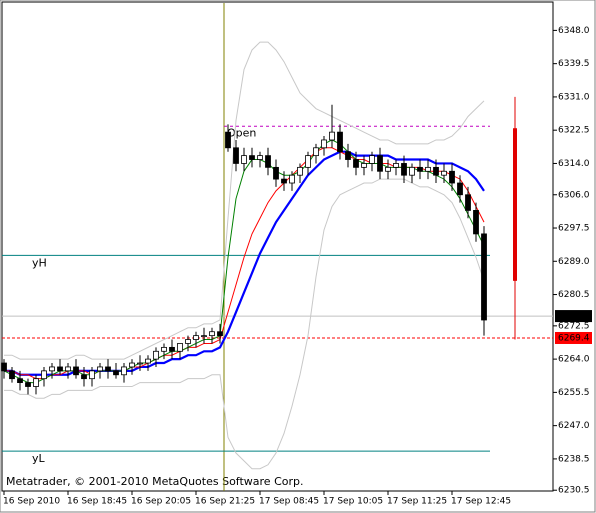 This screenshot has width=596, height=513. What do you see at coordinates (241, 132) in the screenshot?
I see `level-label: Open` at bounding box center [241, 132].